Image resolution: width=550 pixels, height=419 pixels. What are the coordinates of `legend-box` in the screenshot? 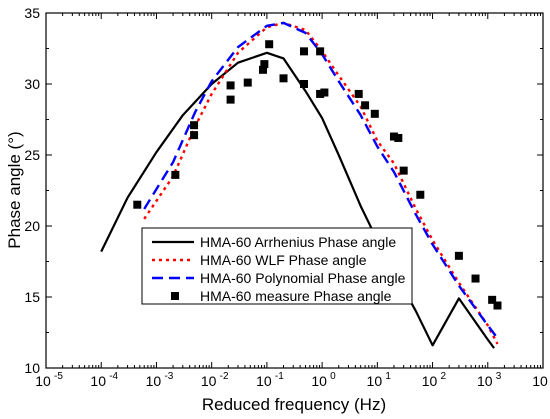 It's located at (277, 266).